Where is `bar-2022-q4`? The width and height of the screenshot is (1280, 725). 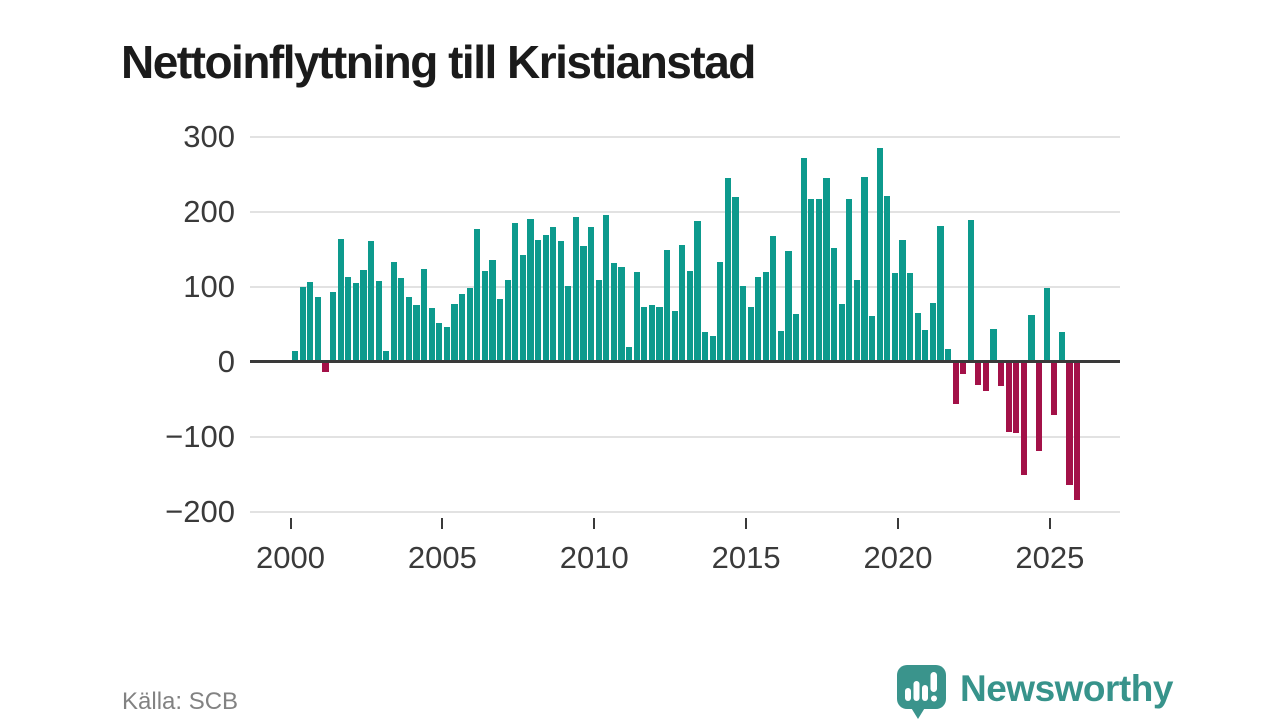
bar-2022-q4 is located at coordinates (986, 377).